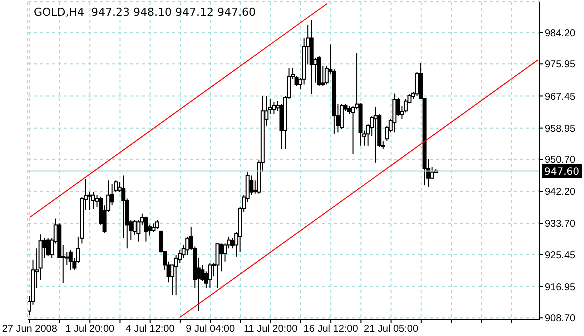  Describe the element at coordinates (560, 34) in the screenshot. I see `y-tick-label: 984.20` at that location.